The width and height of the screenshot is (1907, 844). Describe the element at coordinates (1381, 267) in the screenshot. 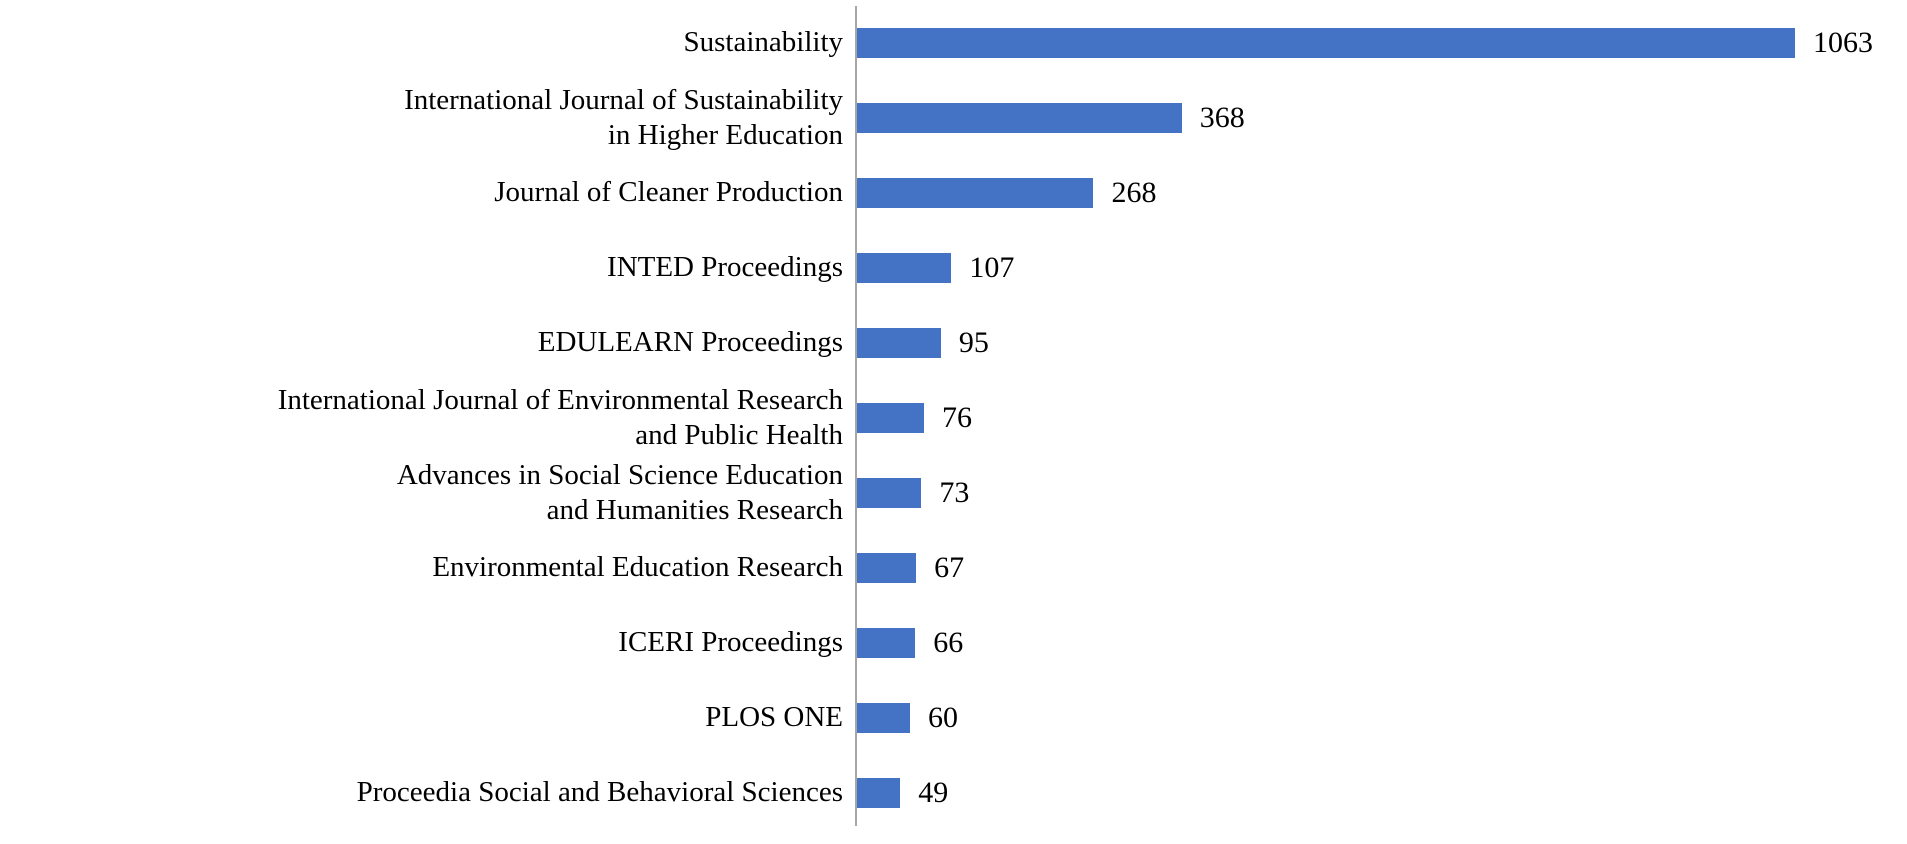

I see `plot-cell: 107` at that location.